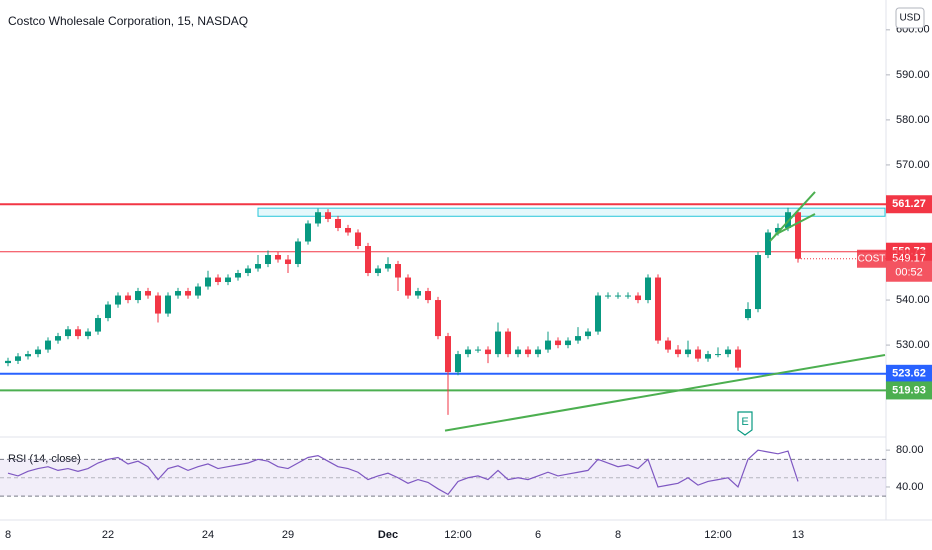 The width and height of the screenshot is (932, 550). Describe the element at coordinates (208, 535) in the screenshot. I see `x-tick-label: 24` at that location.